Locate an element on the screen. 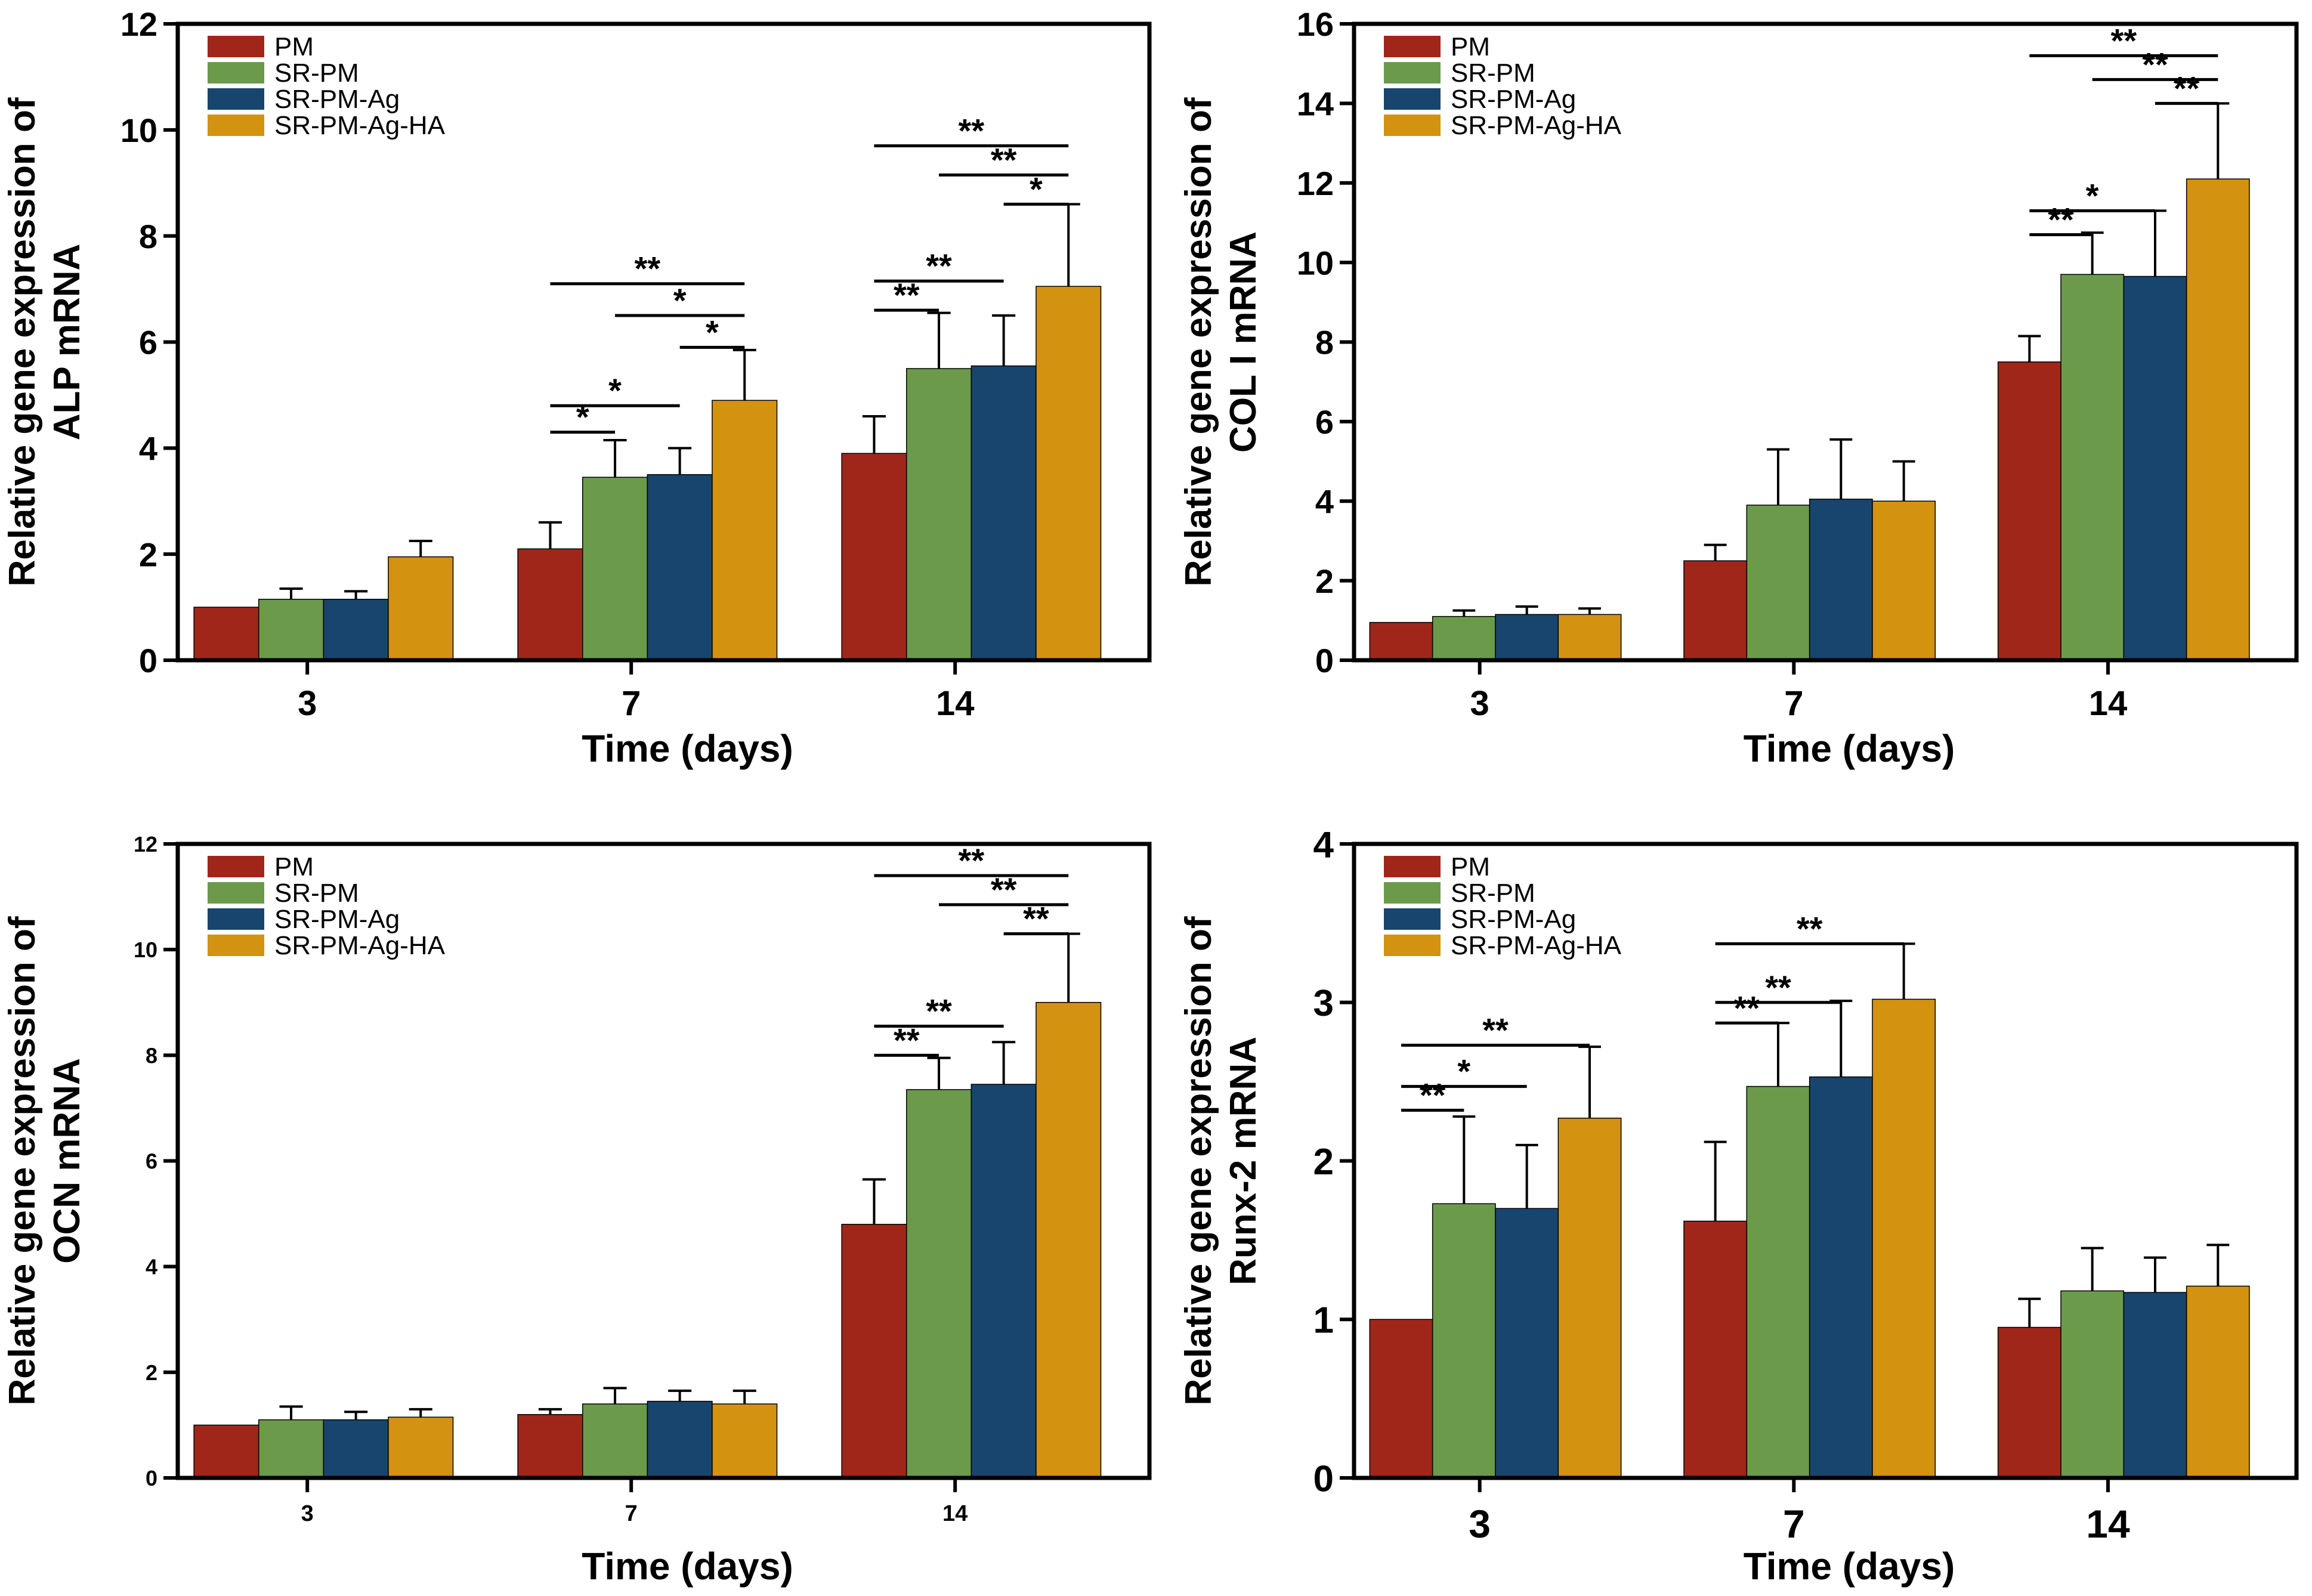 The image size is (2312, 1596). legend-swatch-sr-pm-ag is located at coordinates (236, 99).